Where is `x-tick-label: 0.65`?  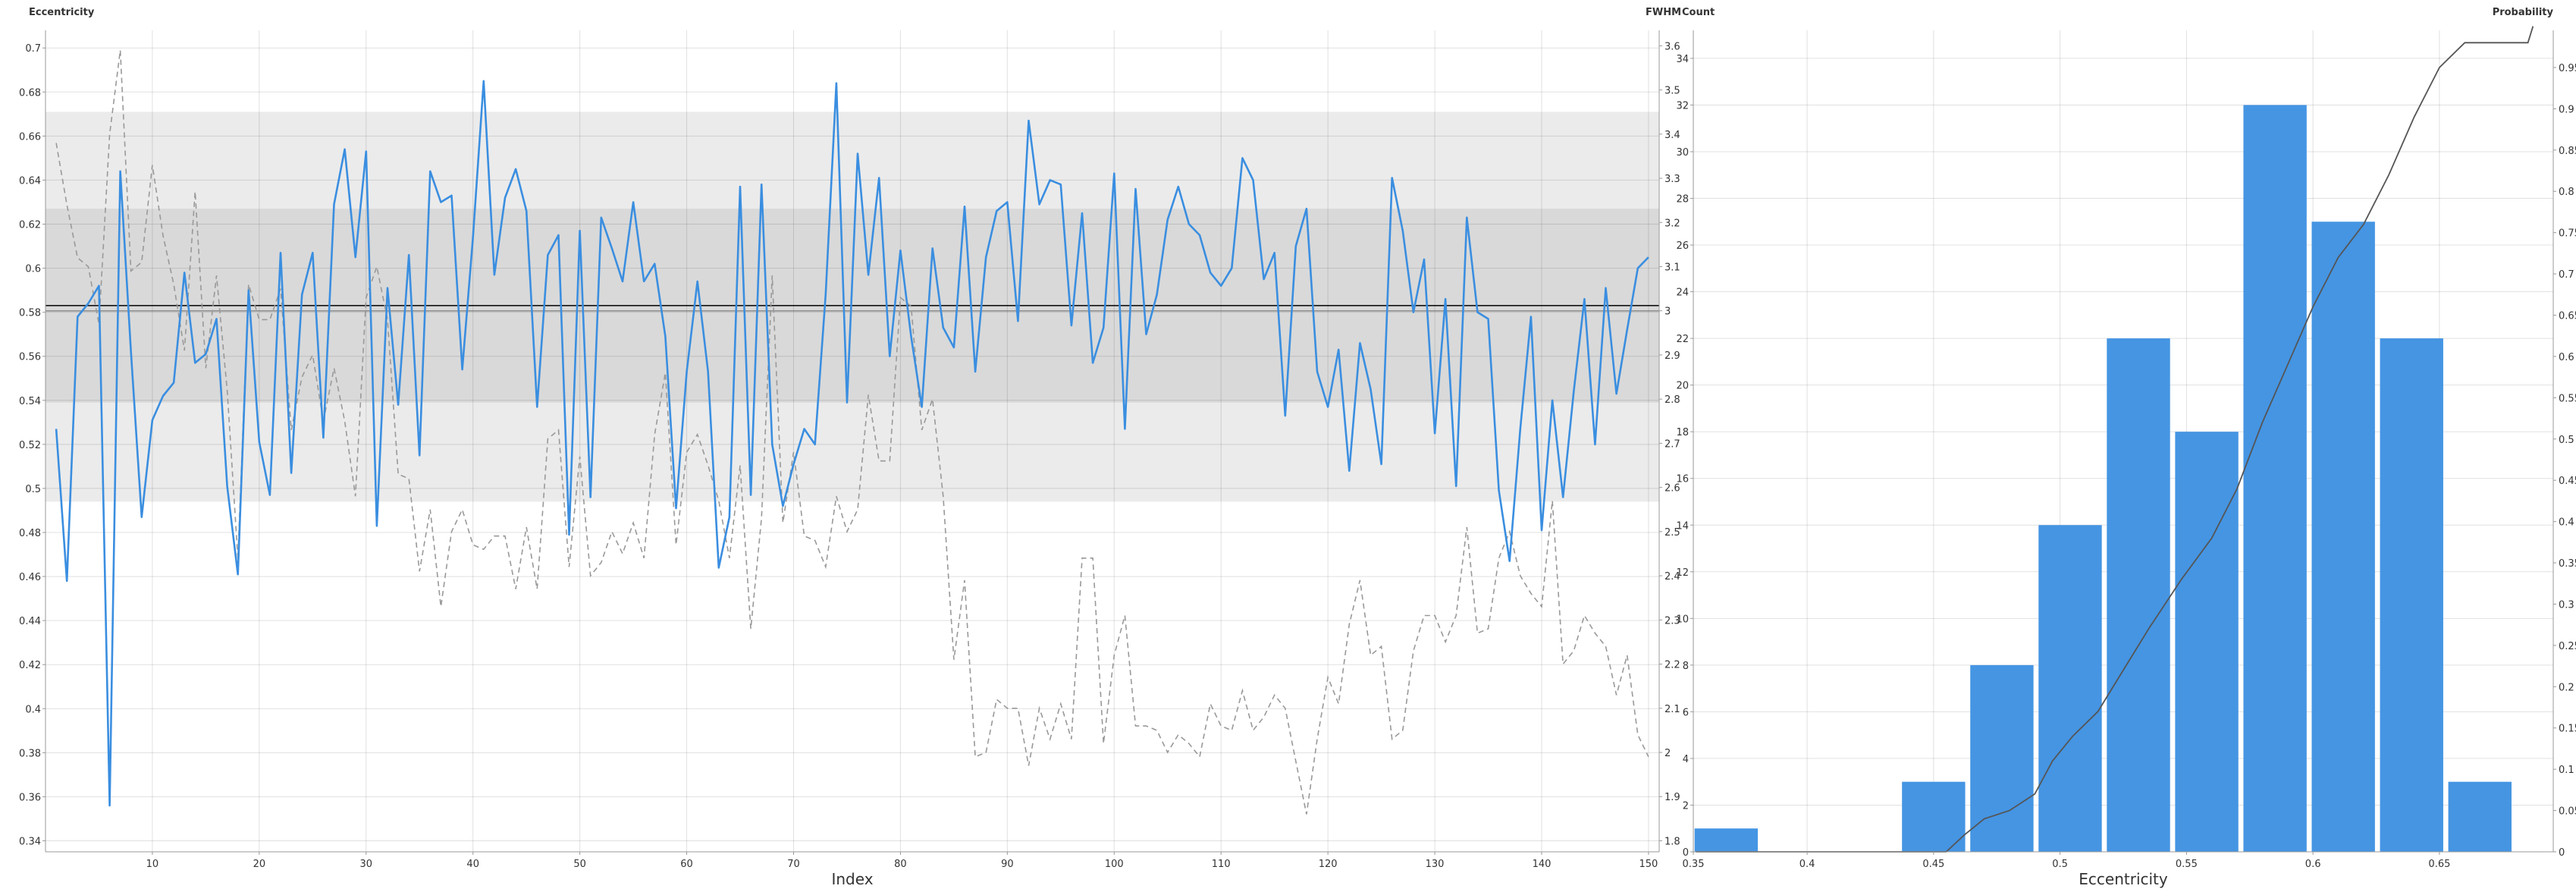
x-tick-label: 0.65 is located at coordinates (2439, 864).